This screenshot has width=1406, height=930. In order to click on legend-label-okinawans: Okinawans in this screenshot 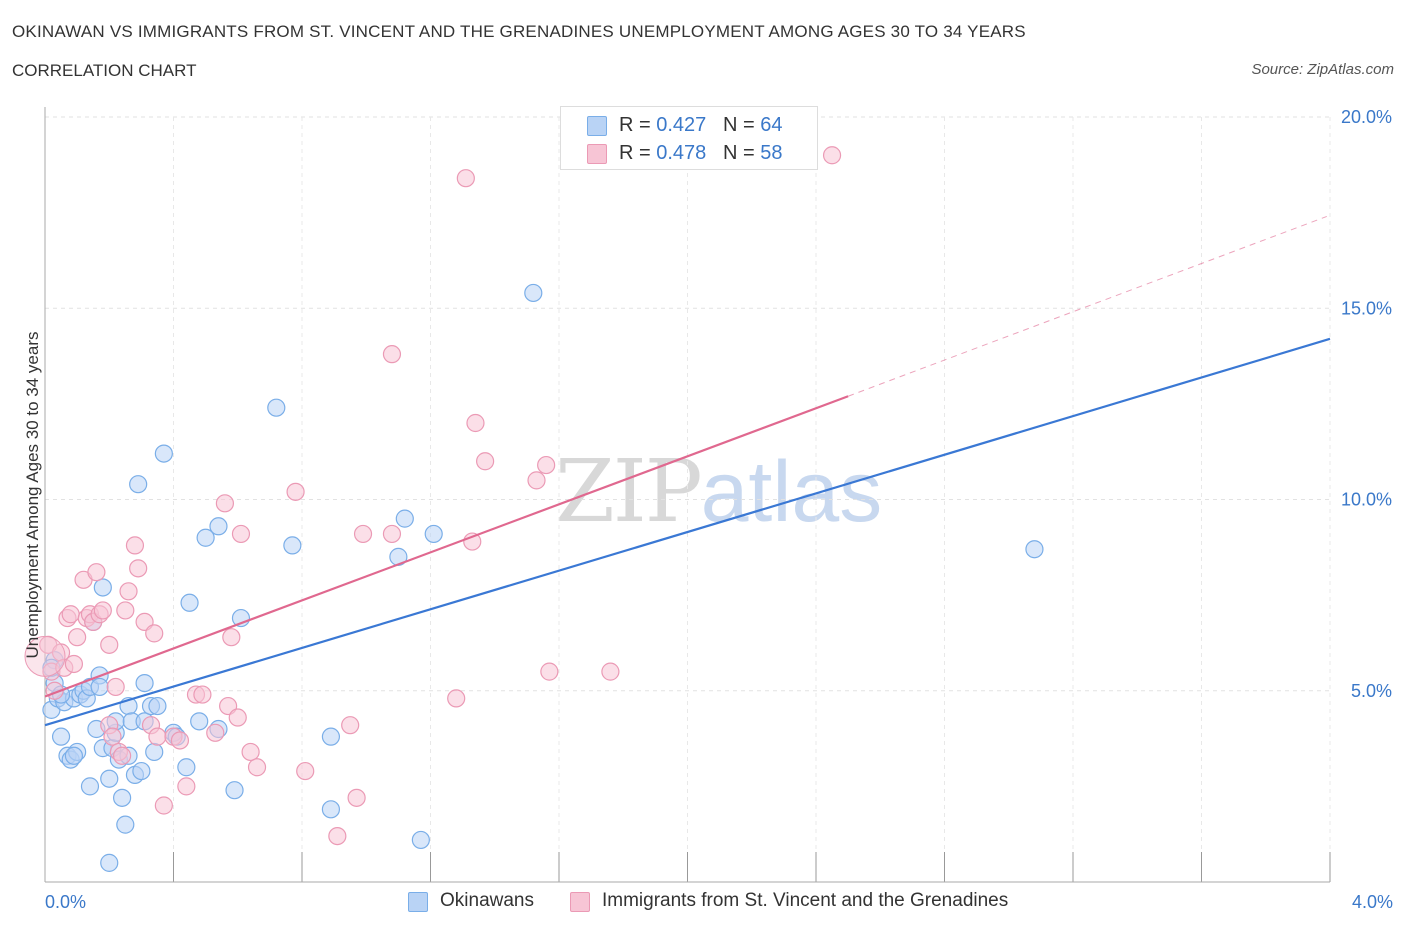, I will do `click(487, 900)`.